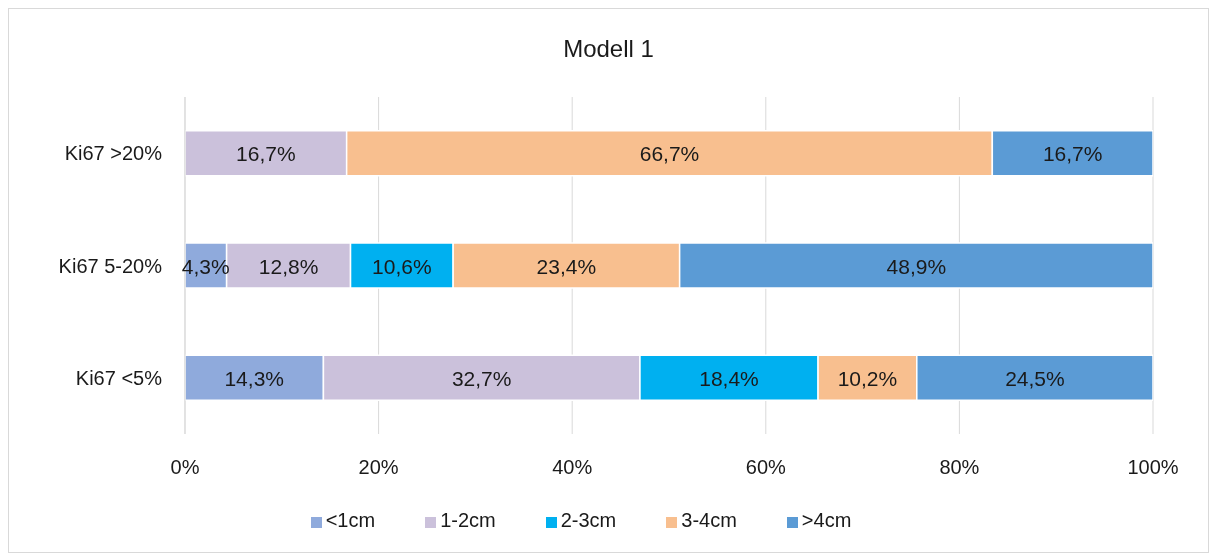 This screenshot has height=555, width=1217. What do you see at coordinates (468, 520) in the screenshot?
I see `legend-label: 1-2cm` at bounding box center [468, 520].